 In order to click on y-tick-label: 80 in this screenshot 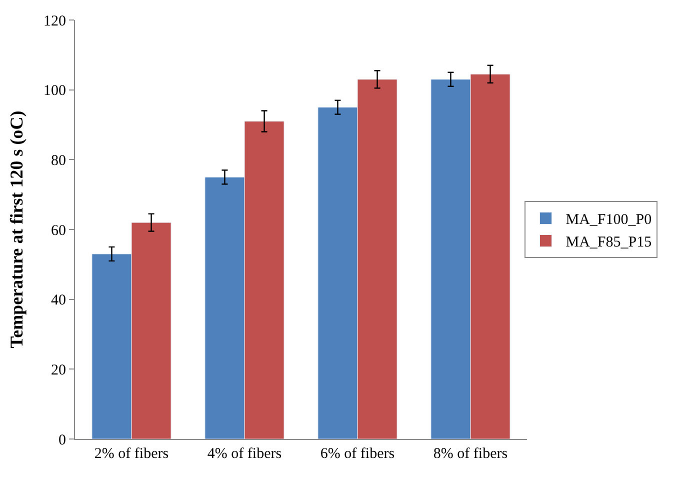, I will do `click(58, 160)`.